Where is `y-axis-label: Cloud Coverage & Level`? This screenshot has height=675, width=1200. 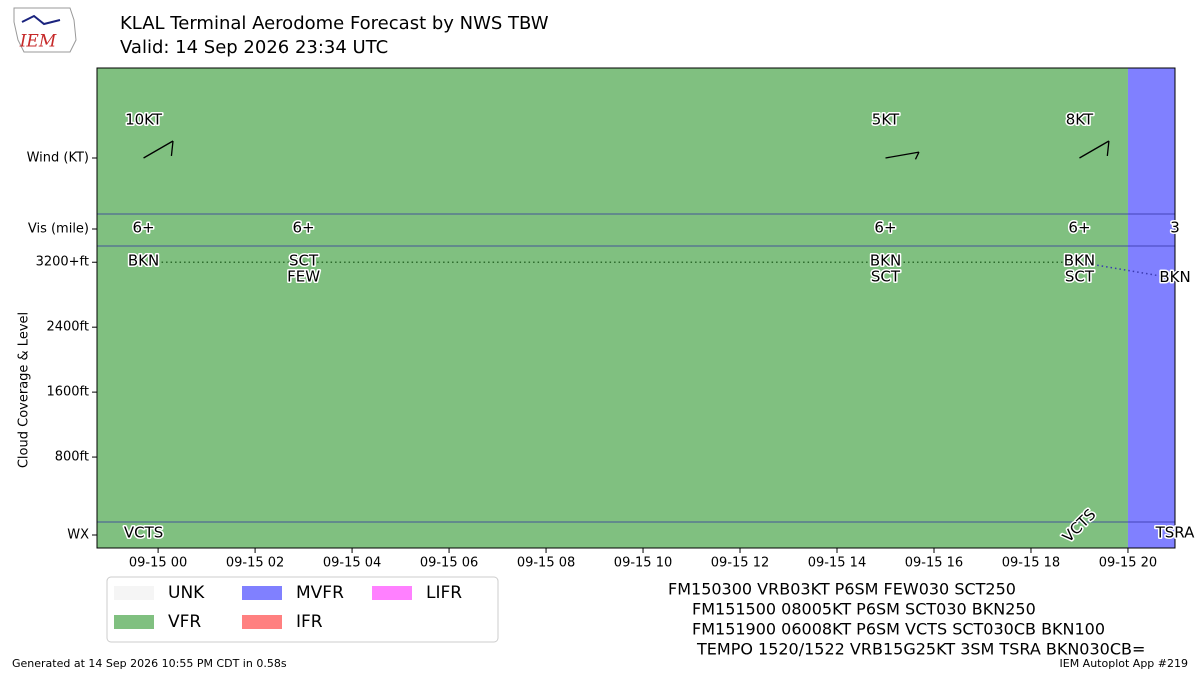
y-axis-label: Cloud Coverage & Level is located at coordinates (24, 390).